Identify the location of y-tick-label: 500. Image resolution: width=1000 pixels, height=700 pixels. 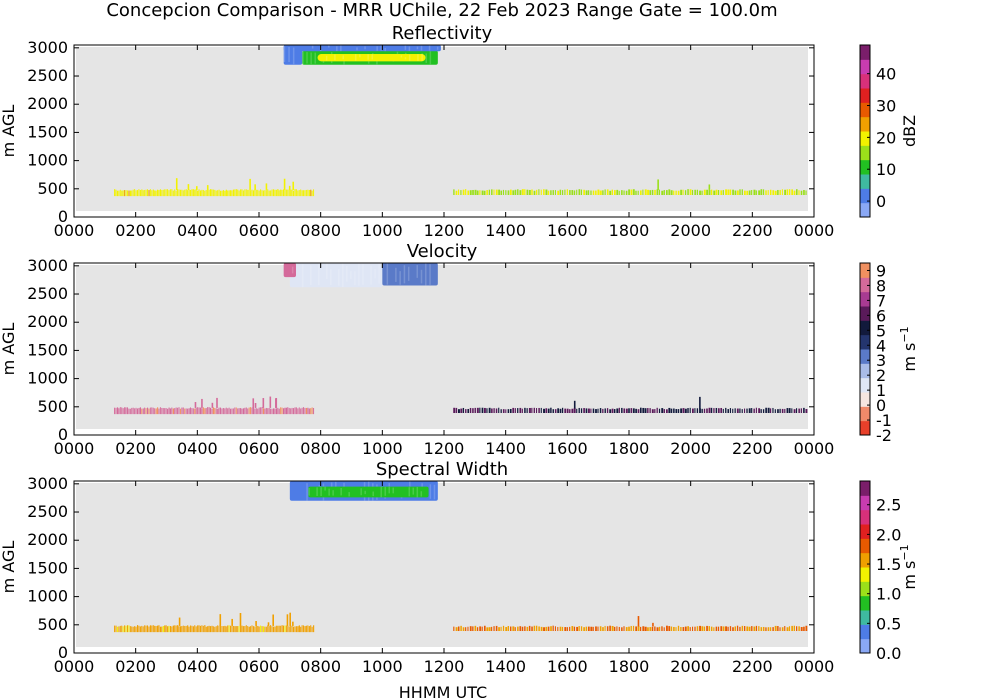
(52, 624).